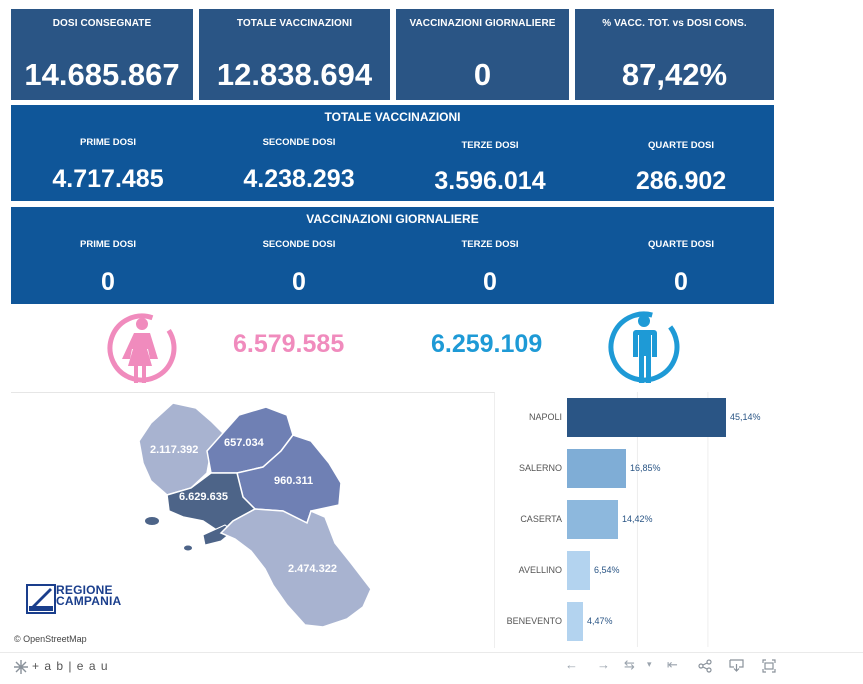 The height and width of the screenshot is (684, 863). I want to click on bar-salerno, so click(596, 468).